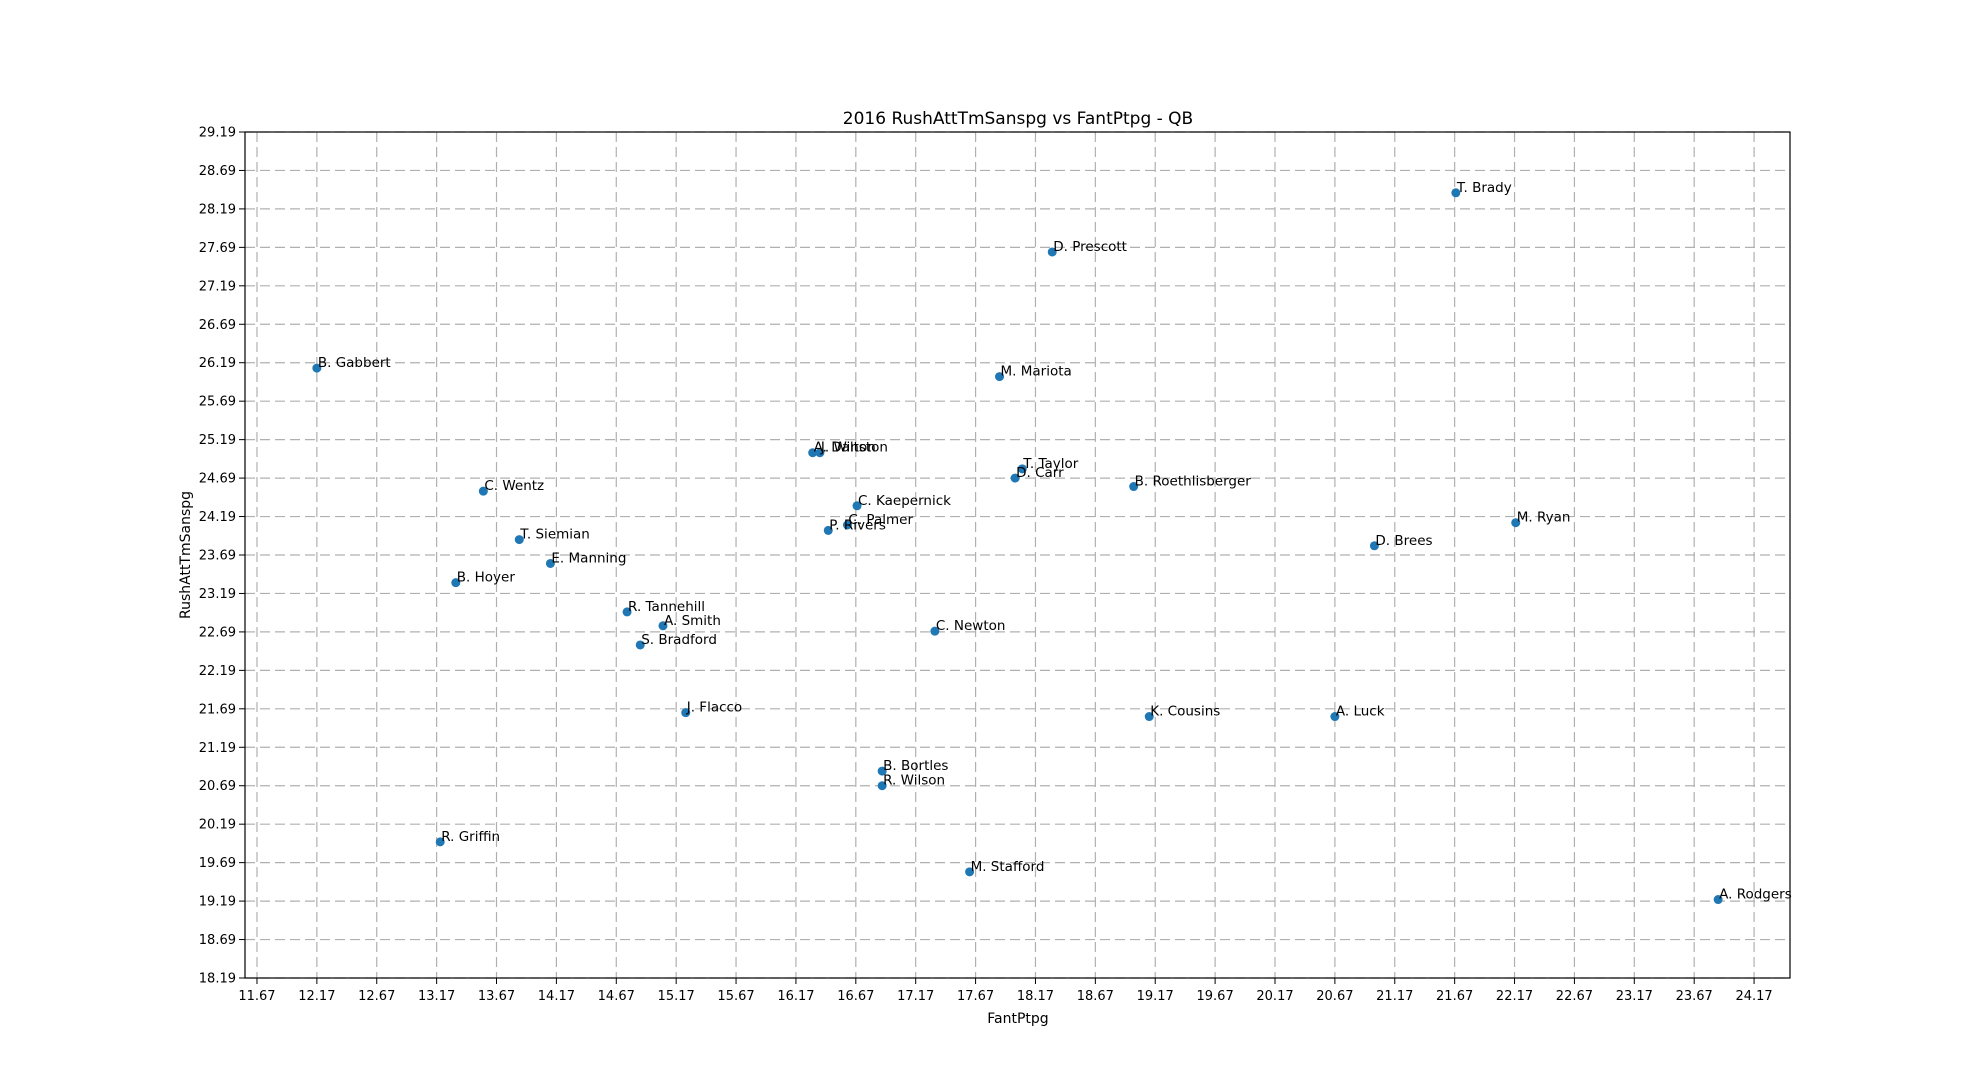 The width and height of the screenshot is (1969, 1088). What do you see at coordinates (676, 996) in the screenshot?
I see `x-tick-label: 15.17` at bounding box center [676, 996].